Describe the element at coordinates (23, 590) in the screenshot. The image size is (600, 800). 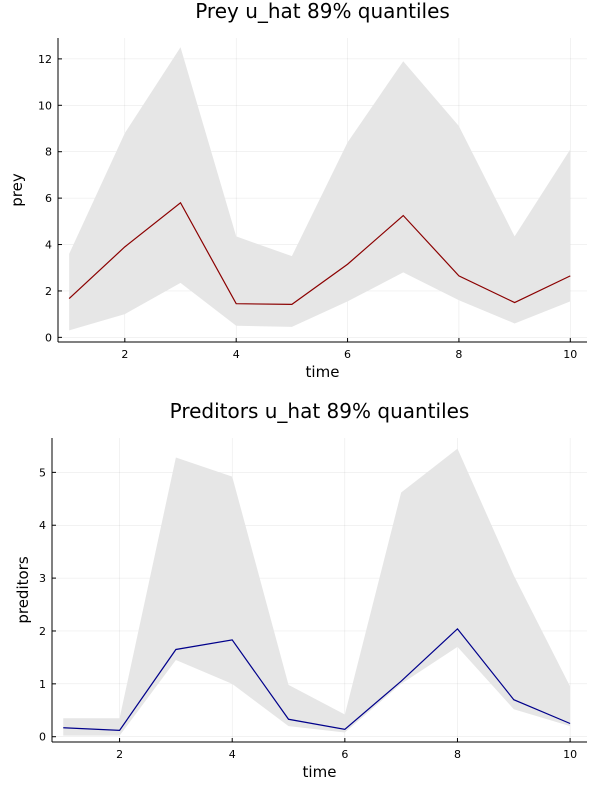
I see `y-axis-label: preditors` at that location.